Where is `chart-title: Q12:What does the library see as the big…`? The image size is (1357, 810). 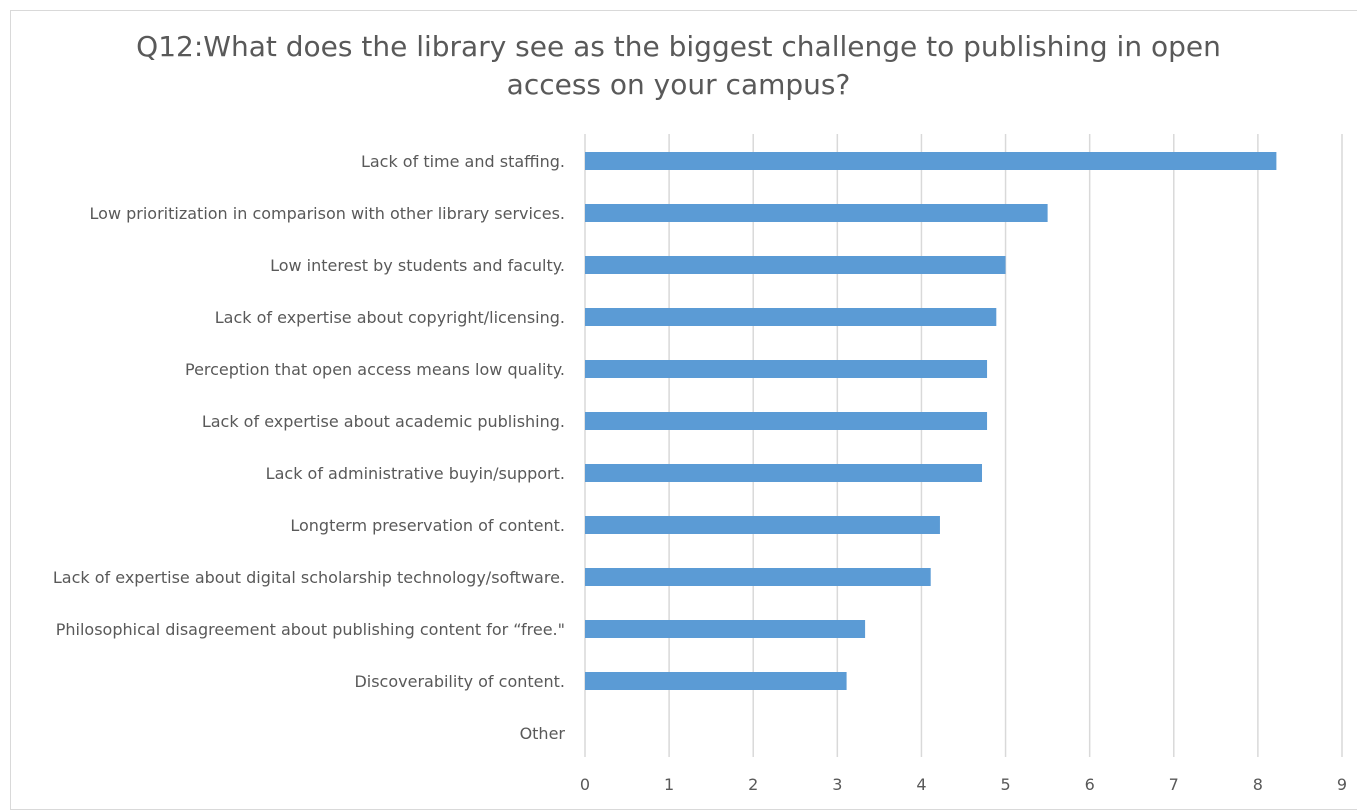
chart-title: Q12:What does the library see as the big… is located at coordinates (678, 66).